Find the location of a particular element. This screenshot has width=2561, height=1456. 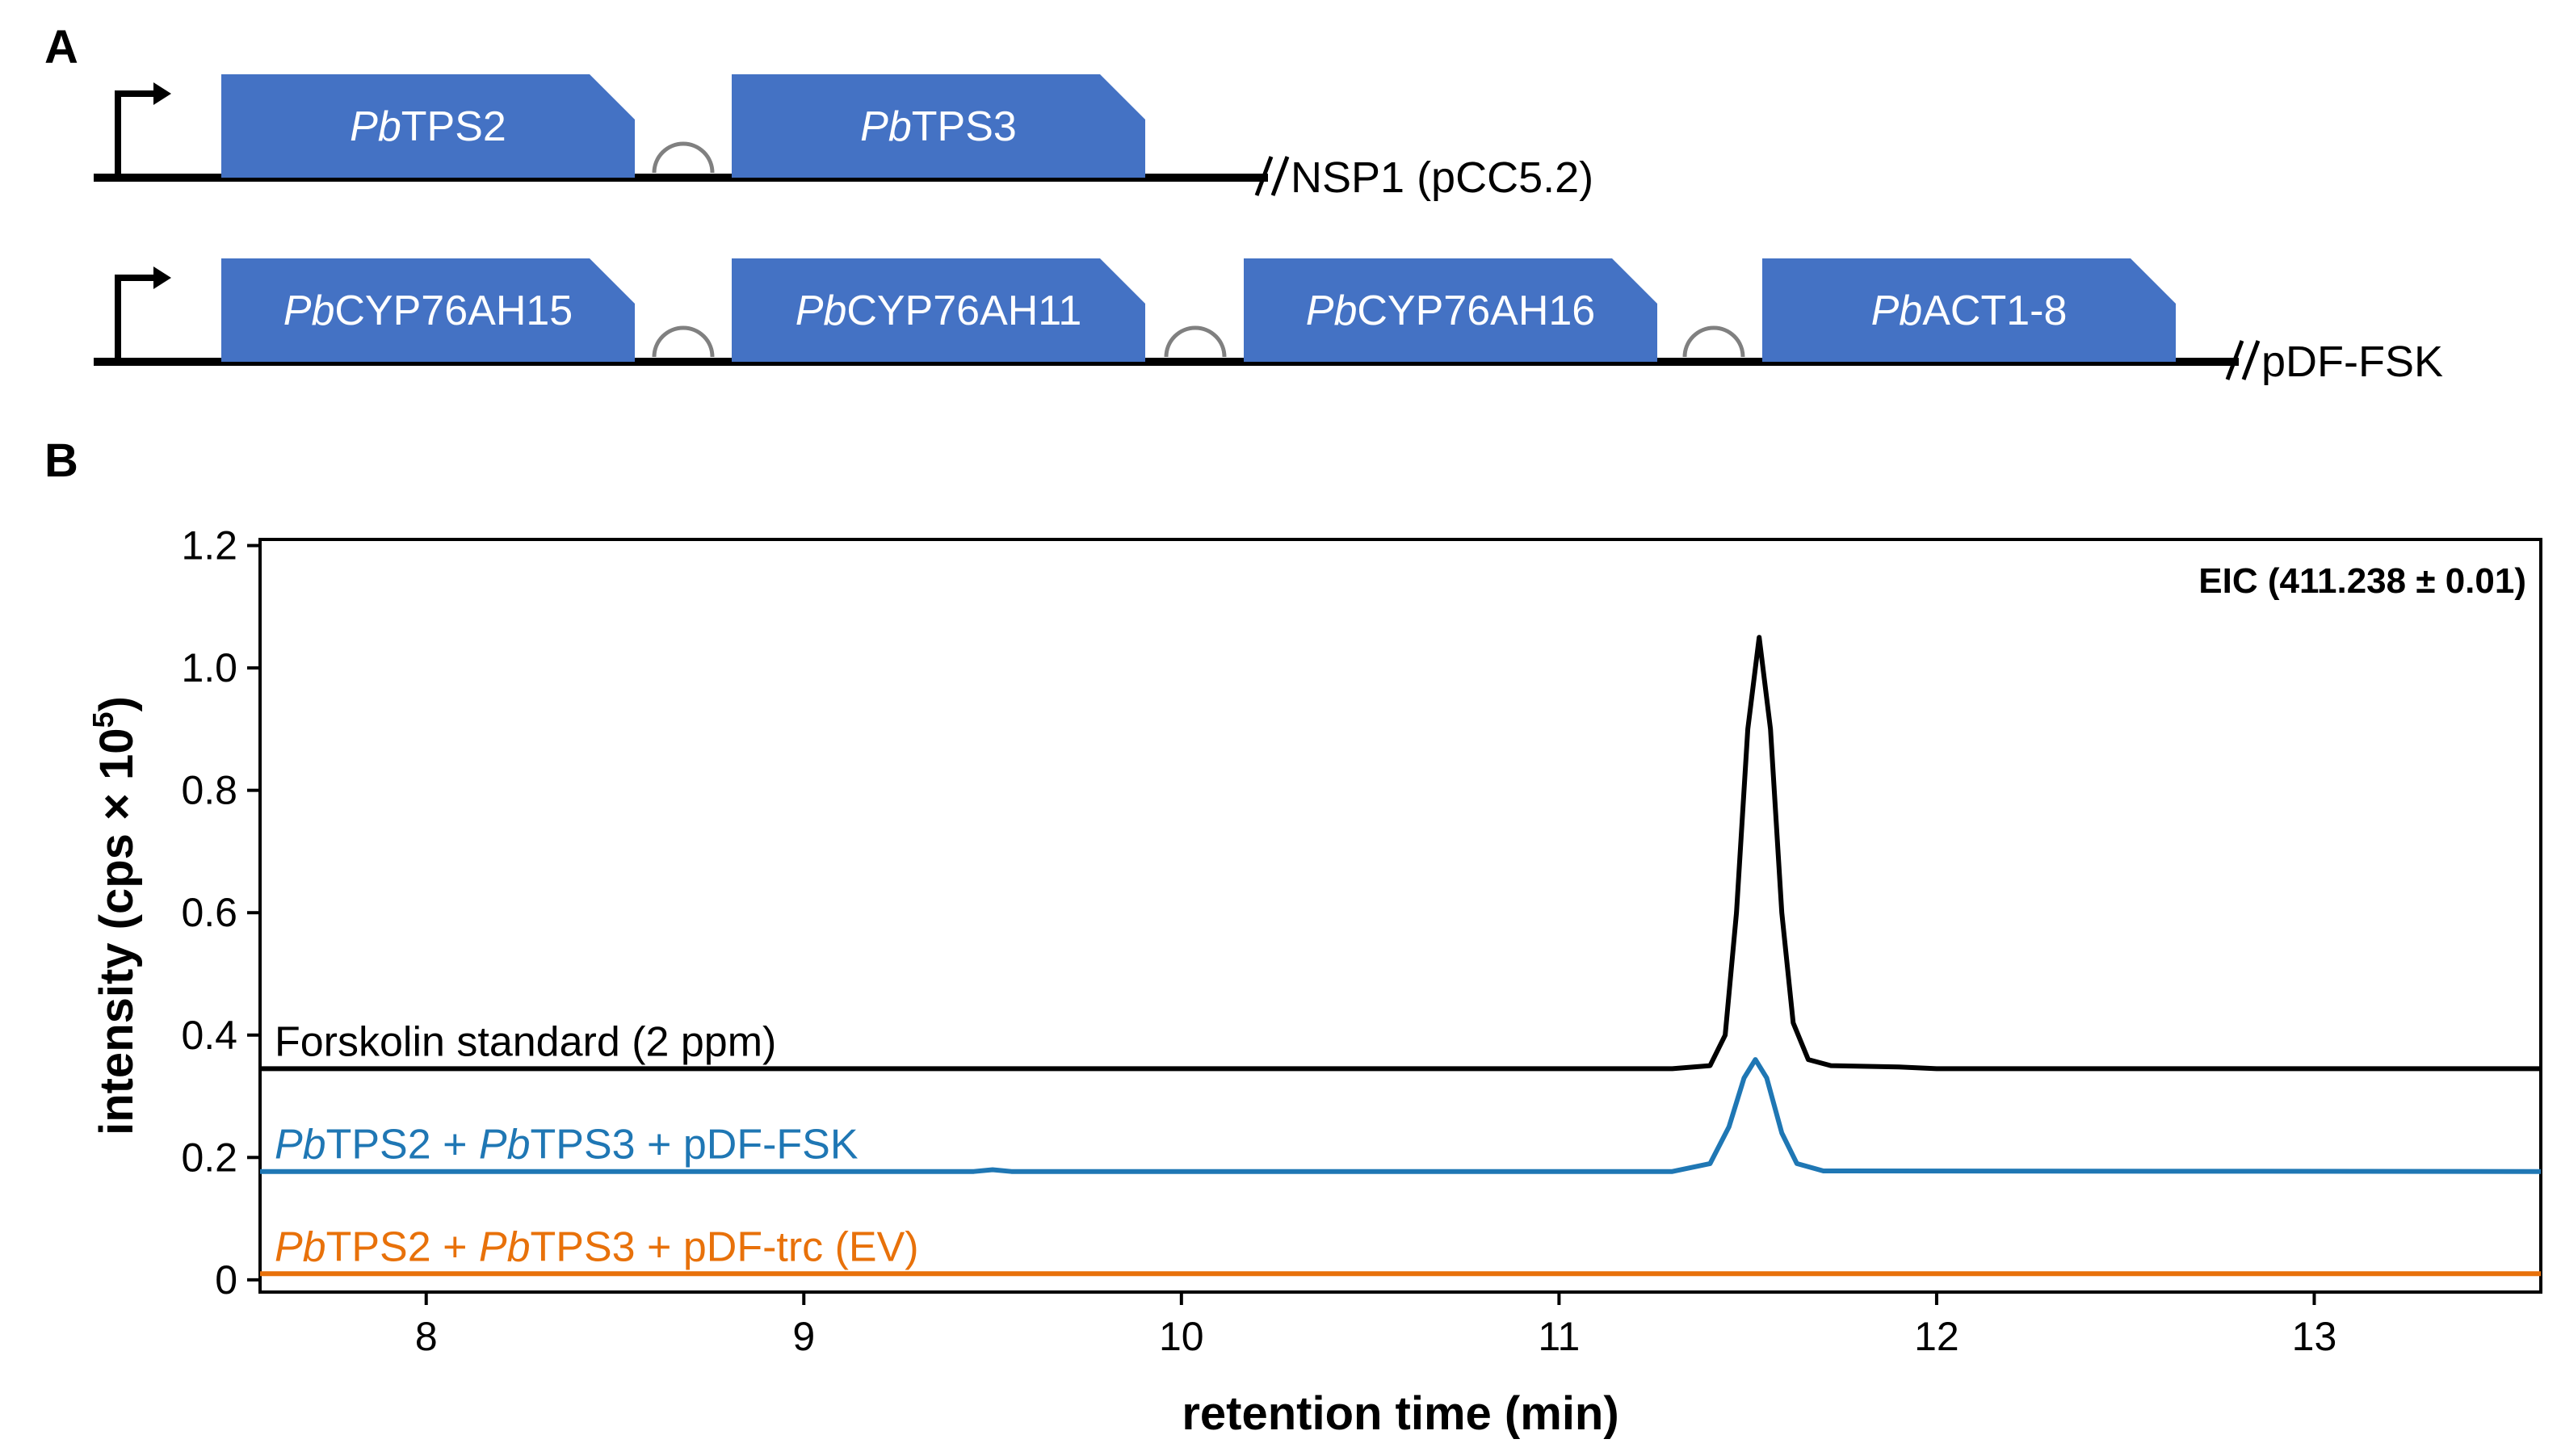

gene-label: PbCYP76AH15 is located at coordinates (428, 310).